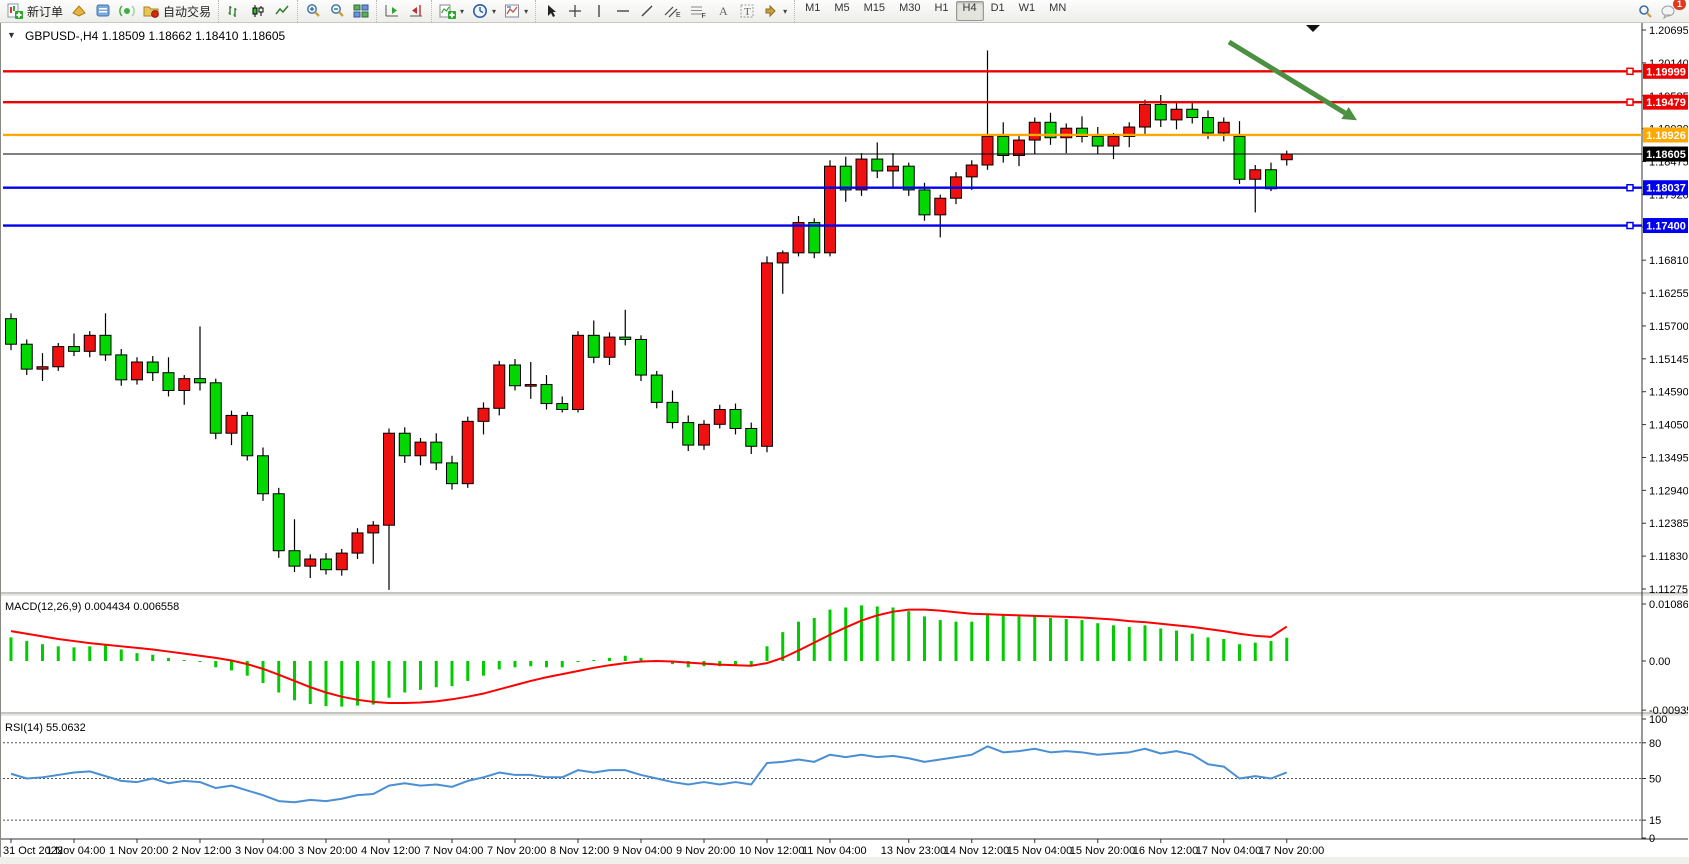 This screenshot has width=1689, height=864. Describe the element at coordinates (1655, 821) in the screenshot. I see `svg-text: 15` at that location.